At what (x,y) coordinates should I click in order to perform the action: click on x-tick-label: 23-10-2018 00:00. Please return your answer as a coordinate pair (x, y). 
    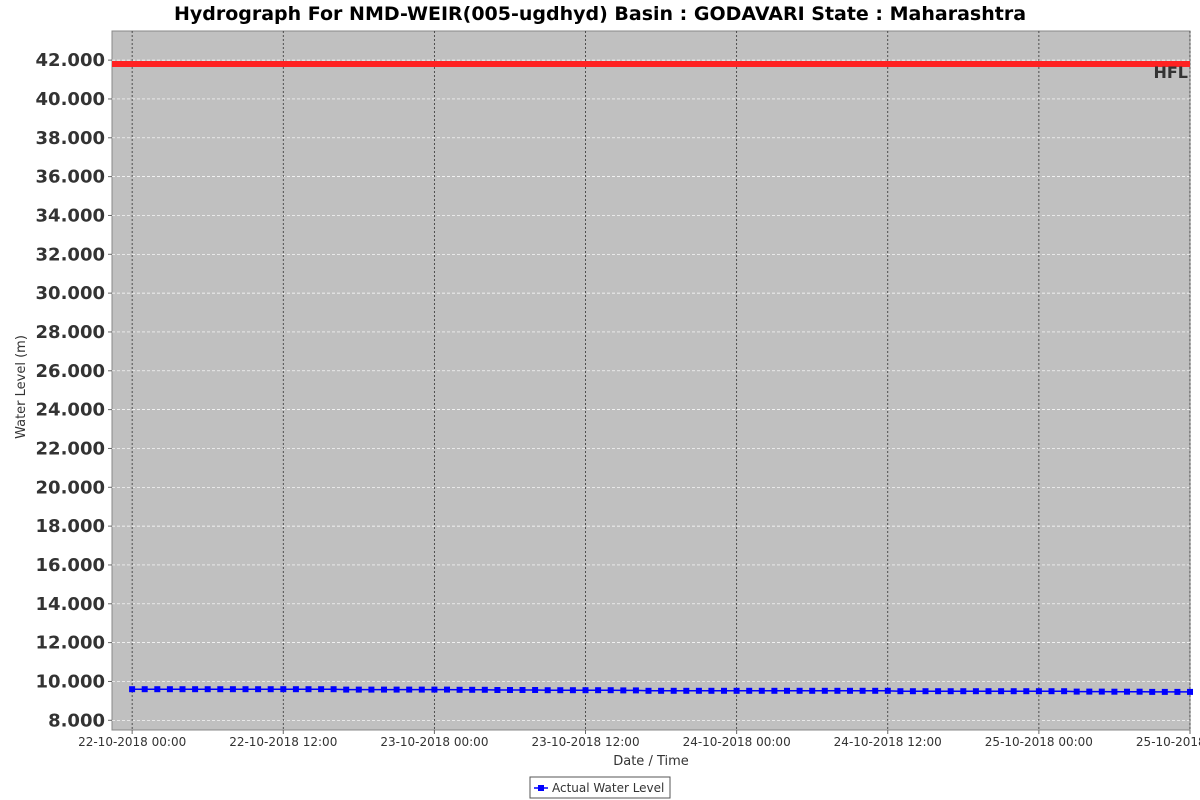
    Looking at the image, I should click on (434, 742).